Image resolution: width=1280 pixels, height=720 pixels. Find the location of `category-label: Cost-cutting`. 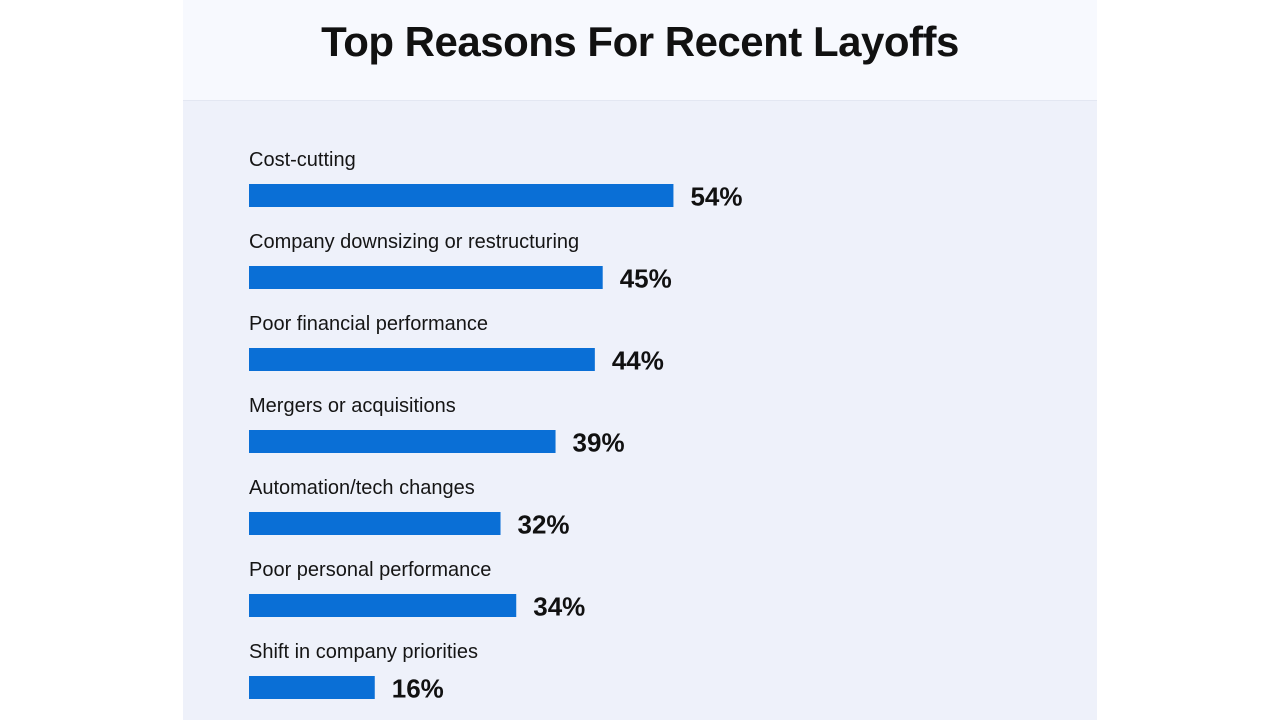

category-label: Cost-cutting is located at coordinates (302, 160).